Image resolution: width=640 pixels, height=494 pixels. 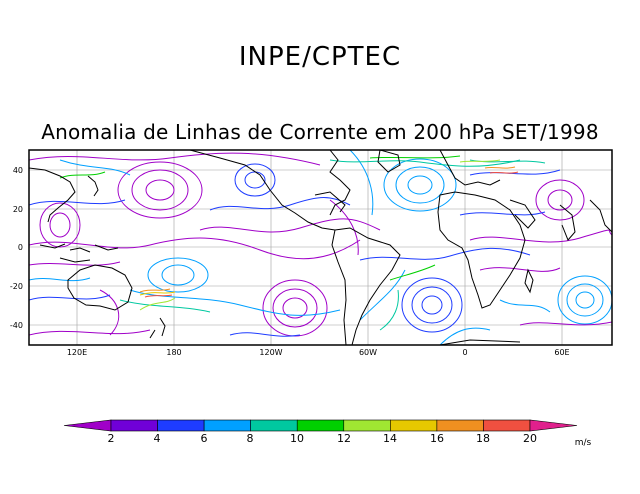 What do you see at coordinates (567, 222) in the screenshot?
I see `coast-india` at bounding box center [567, 222].